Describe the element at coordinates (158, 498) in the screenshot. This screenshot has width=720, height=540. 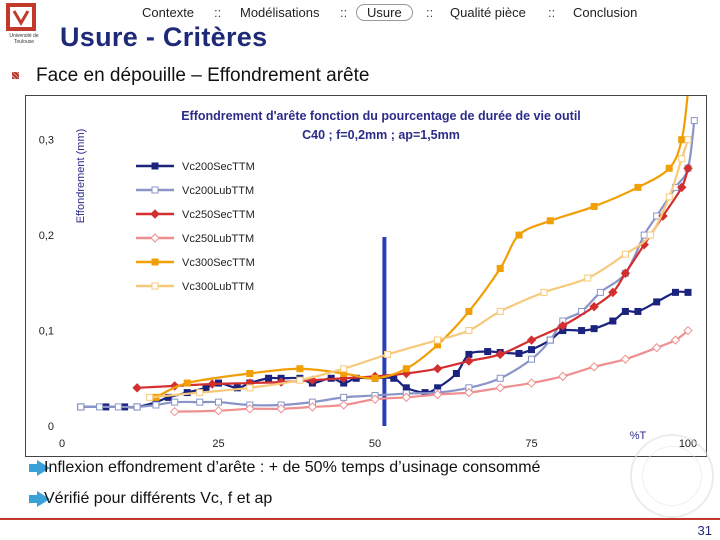
I see `point-verified: Vérifié pour différents Vc, f et ap` at that location.